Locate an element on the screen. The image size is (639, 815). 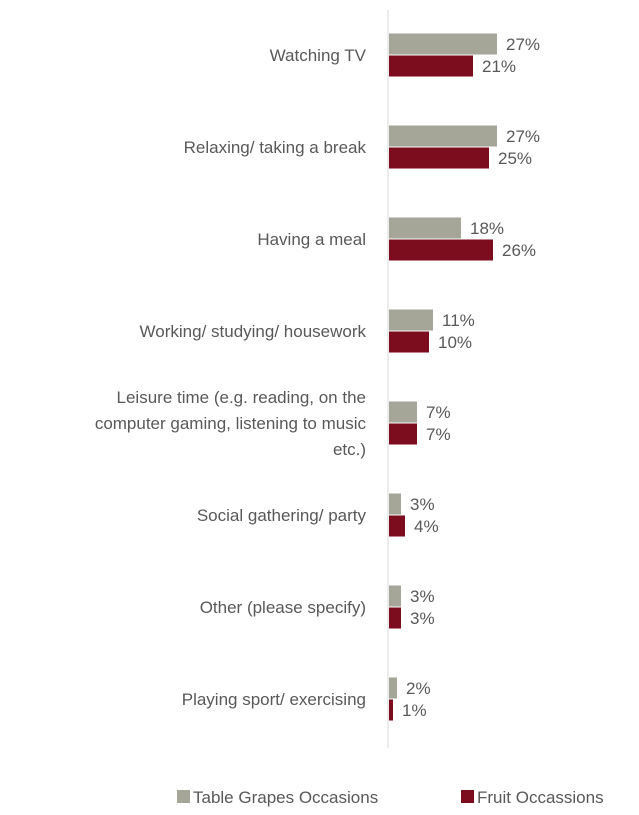
category-label-line: Playing sport/ exercising is located at coordinates (274, 699).